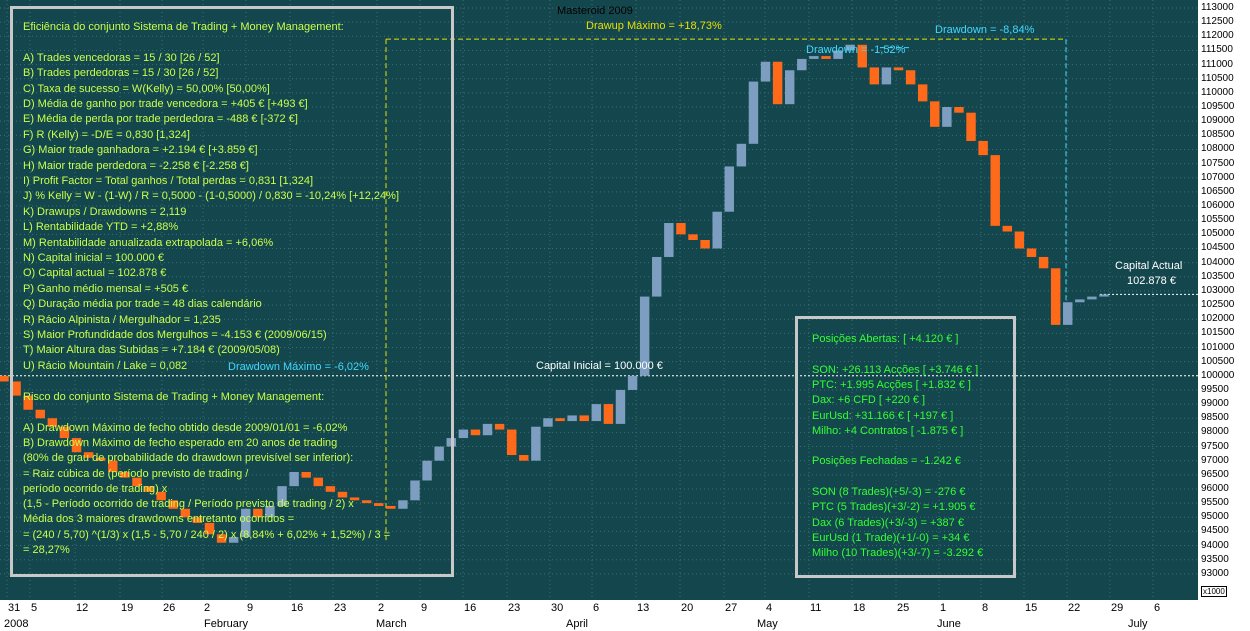  Describe the element at coordinates (1218, 361) in the screenshot. I see `y-tick-label: 100500` at that location.